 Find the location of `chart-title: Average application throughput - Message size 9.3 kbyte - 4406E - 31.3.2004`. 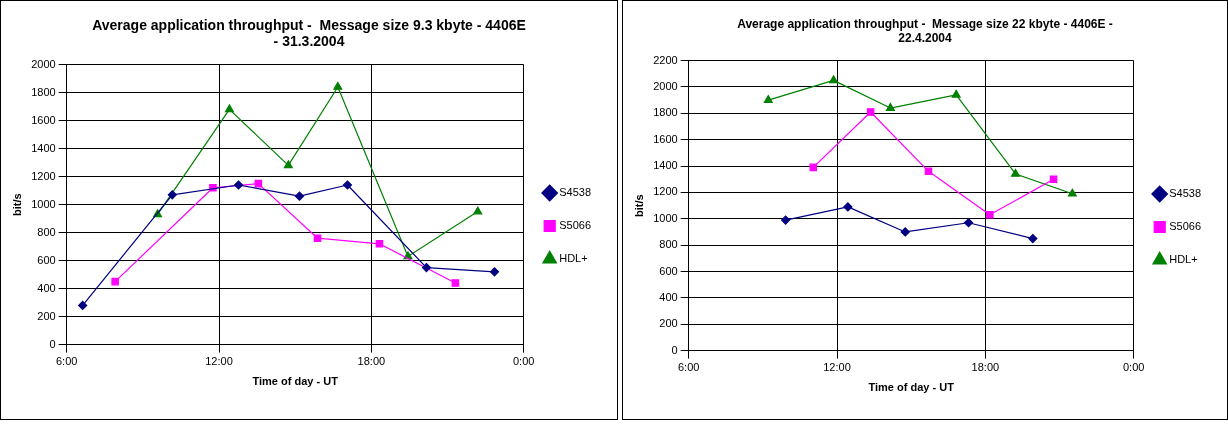

chart-title: Average application throughput - Message size 9.3 kbyte - 4406E - 31.3.2004 is located at coordinates (309, 33).